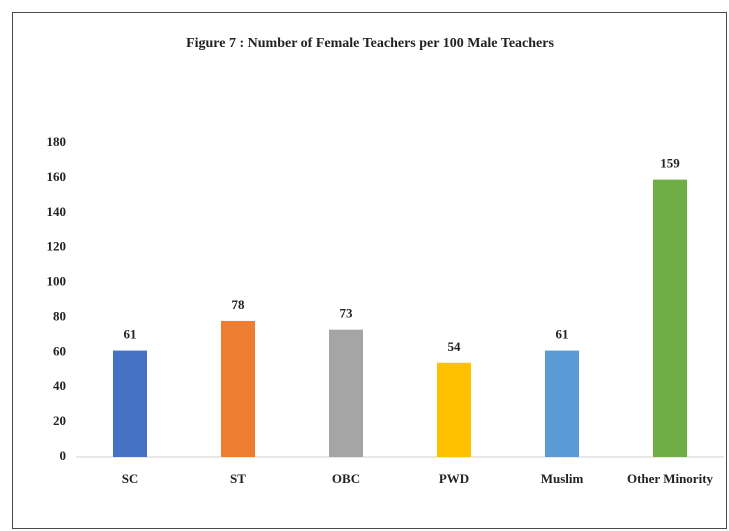  I want to click on y-tick-label: 20, so click(59, 420).